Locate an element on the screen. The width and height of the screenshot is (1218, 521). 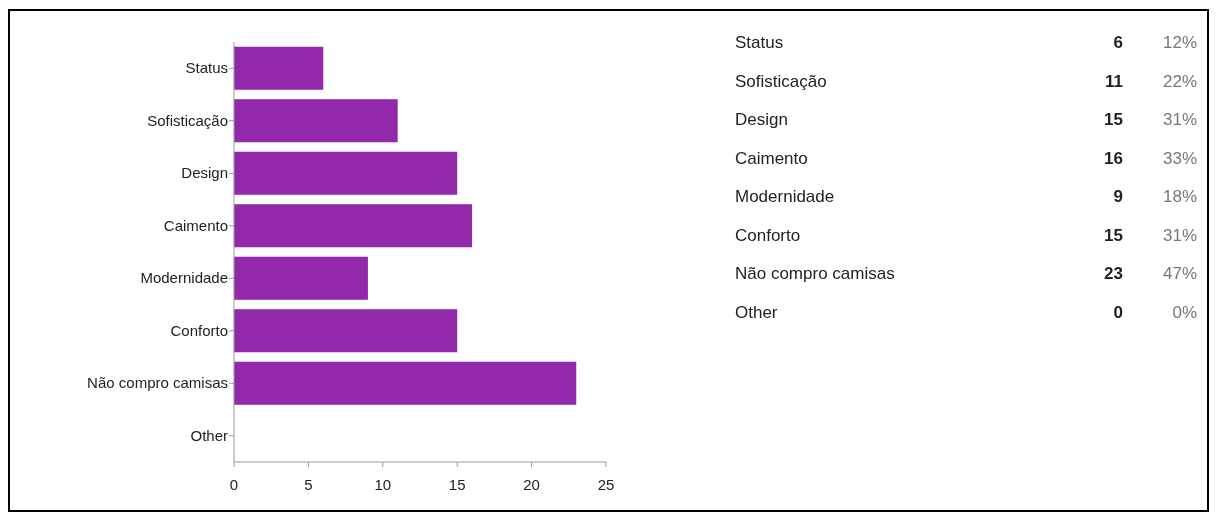
data-label: 11 is located at coordinates (1114, 81).